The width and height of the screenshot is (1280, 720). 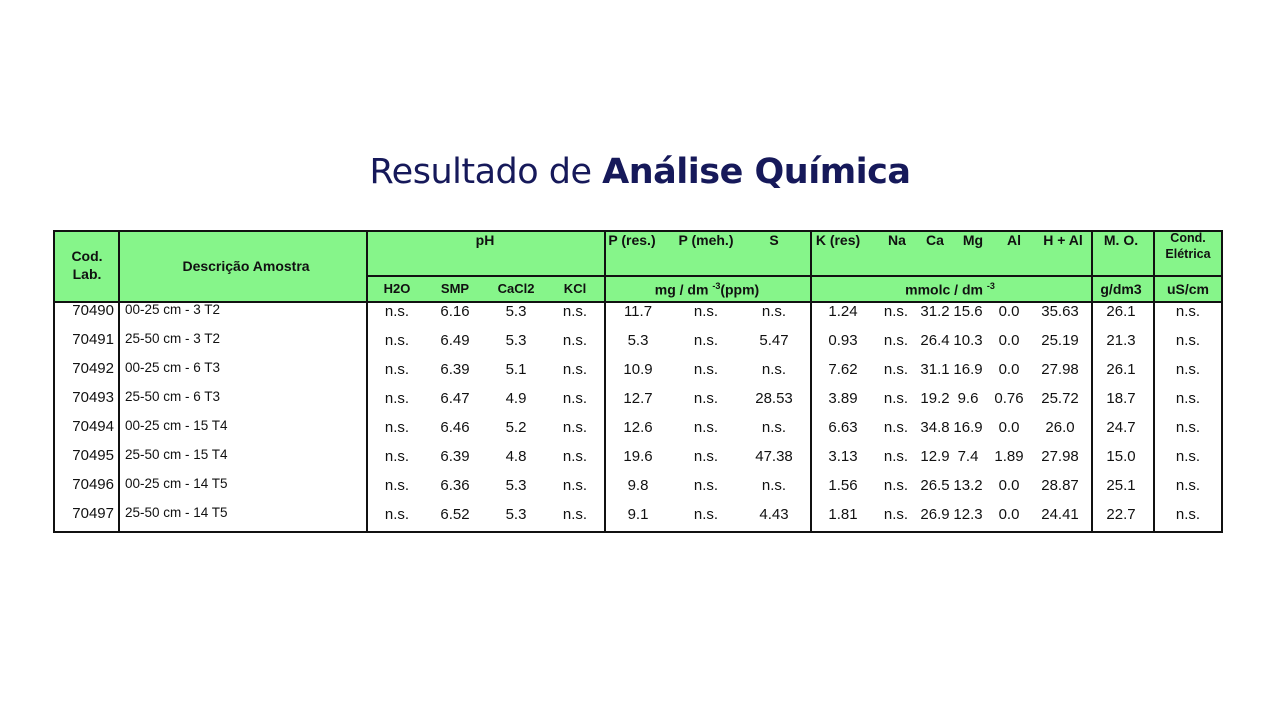 I want to click on page-title: Resultado de Análise Química, so click(x=640, y=172).